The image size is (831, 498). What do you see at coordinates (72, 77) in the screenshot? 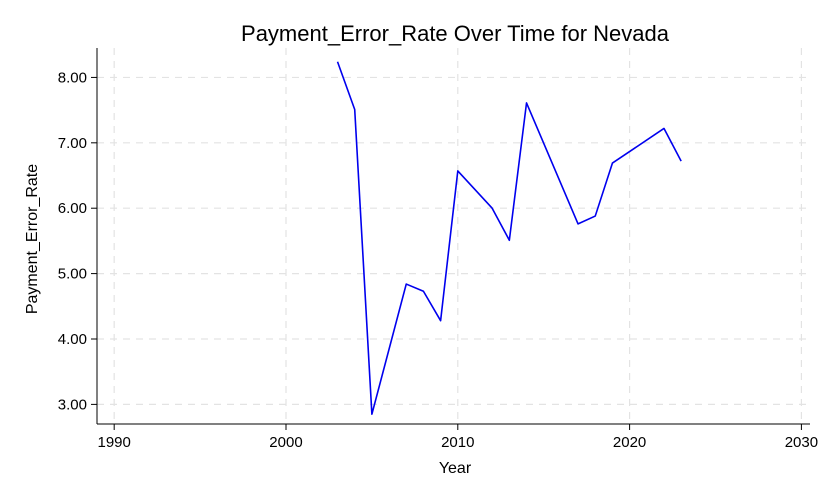
I see `y-tick-label: 8.00` at bounding box center [72, 77].